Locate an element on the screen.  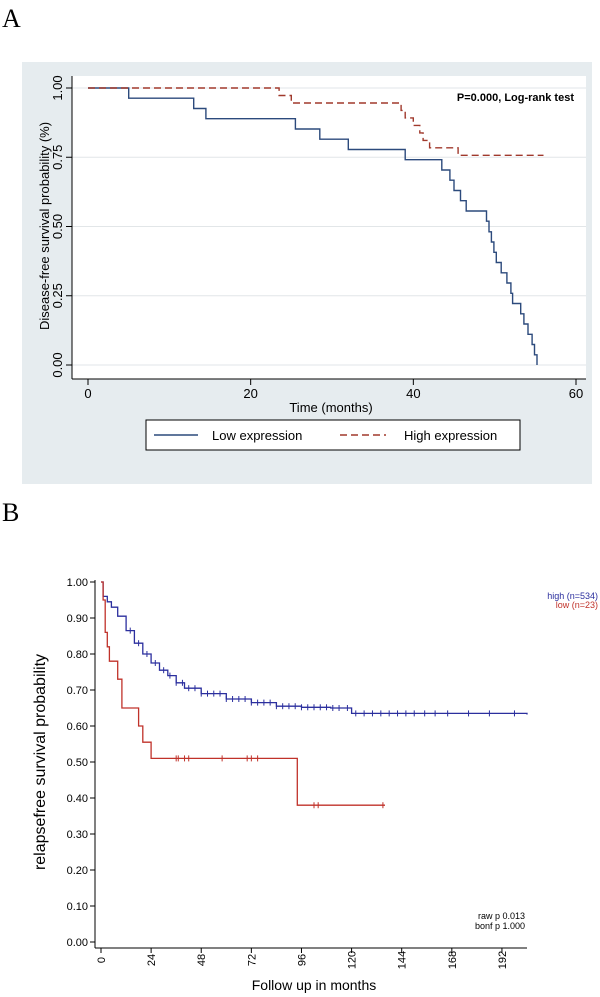
chart-b-x-tick-label-4: 96 is located at coordinates (302, 960).